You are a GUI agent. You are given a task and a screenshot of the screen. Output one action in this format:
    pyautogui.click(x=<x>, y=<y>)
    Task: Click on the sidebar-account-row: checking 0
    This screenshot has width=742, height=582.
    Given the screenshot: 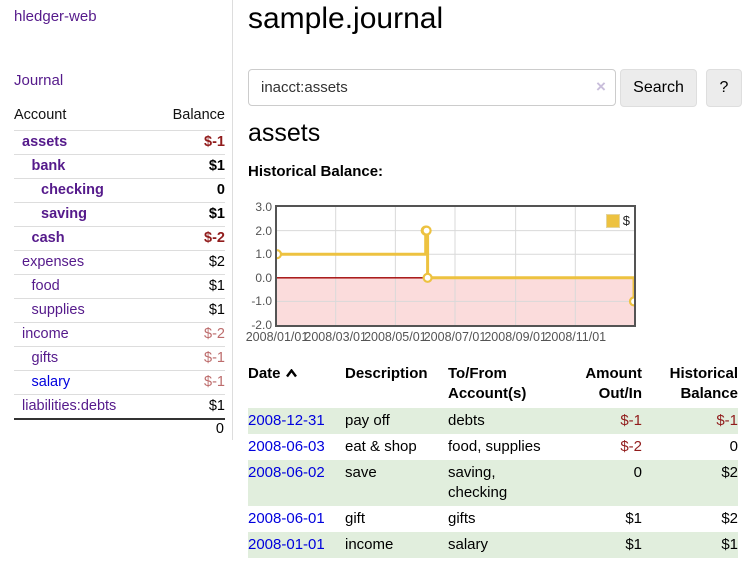 What is the action you would take?
    pyautogui.click(x=119, y=190)
    